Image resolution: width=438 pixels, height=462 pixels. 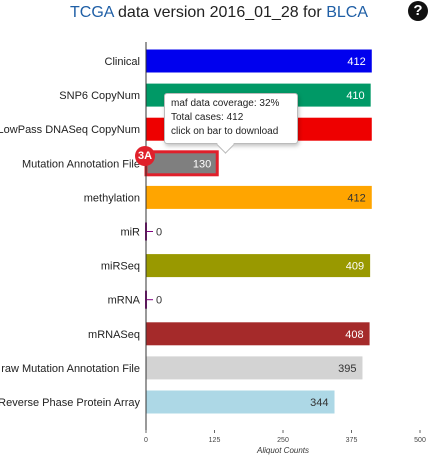 I want to click on x-tick-label: 125, so click(x=215, y=440).